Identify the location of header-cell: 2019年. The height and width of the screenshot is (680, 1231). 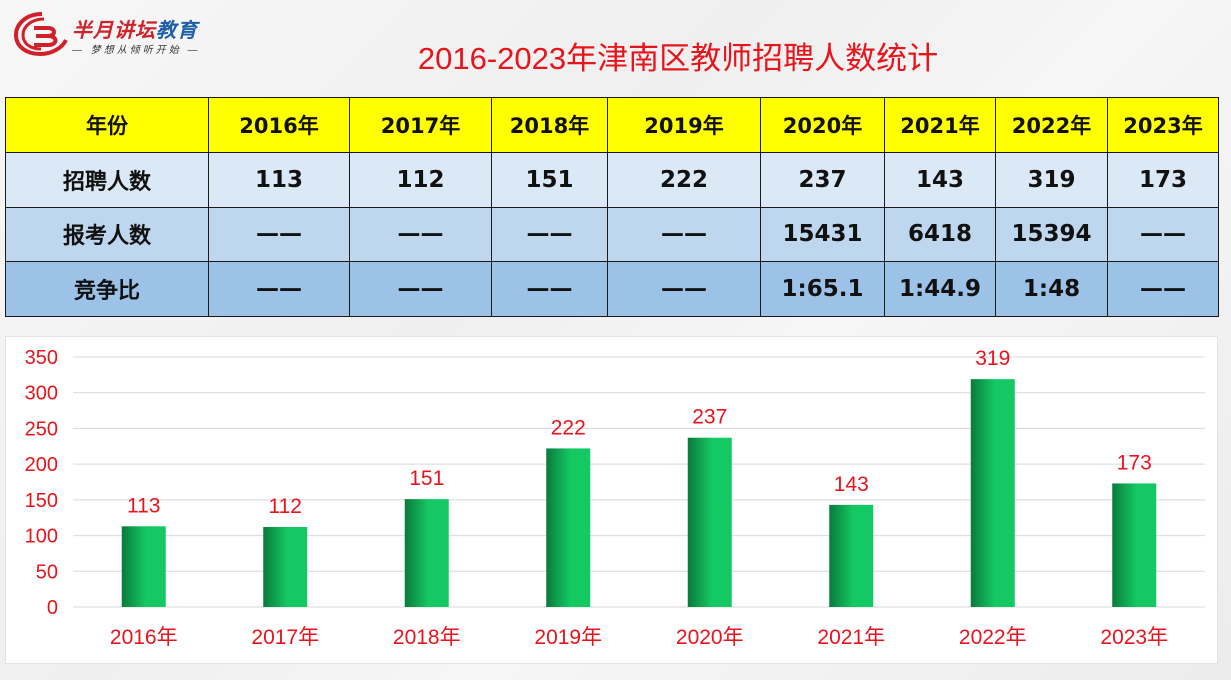
(684, 125).